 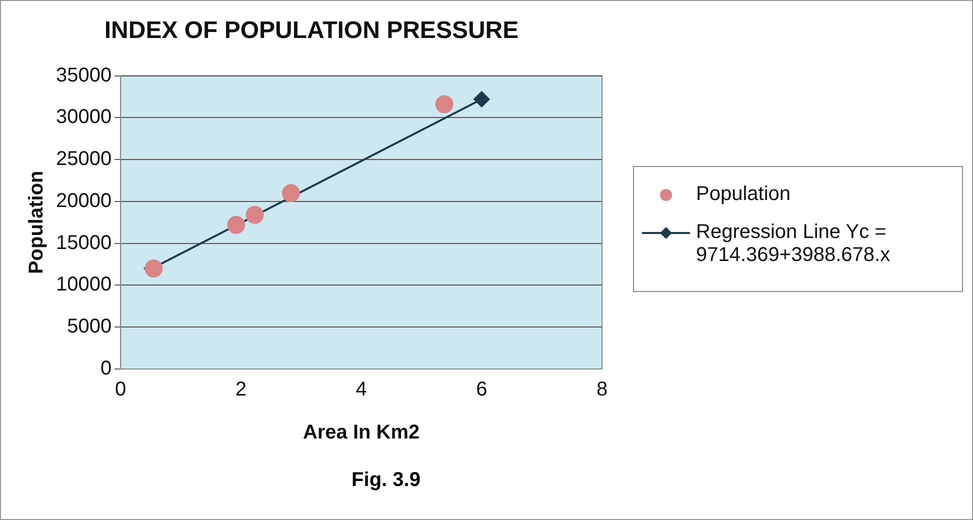 I want to click on x-tick-label: 8, so click(x=602, y=389).